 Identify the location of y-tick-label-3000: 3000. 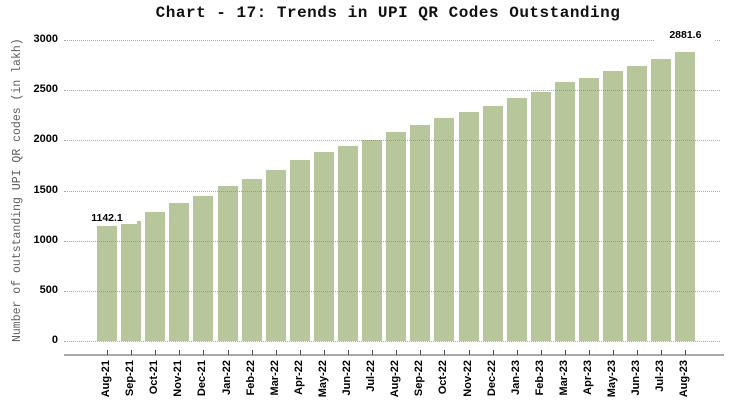
(45, 39).